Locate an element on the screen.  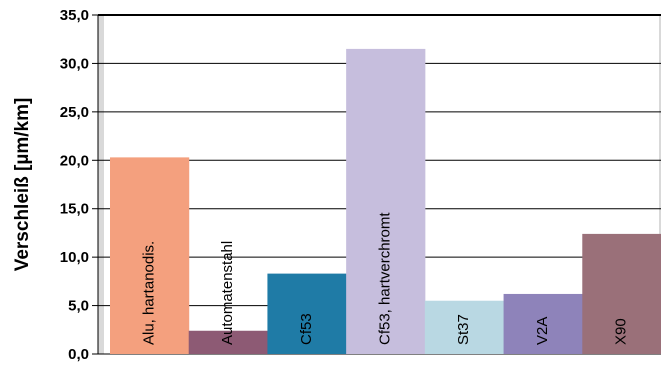
bar-label-7: X90 is located at coordinates (621, 331).